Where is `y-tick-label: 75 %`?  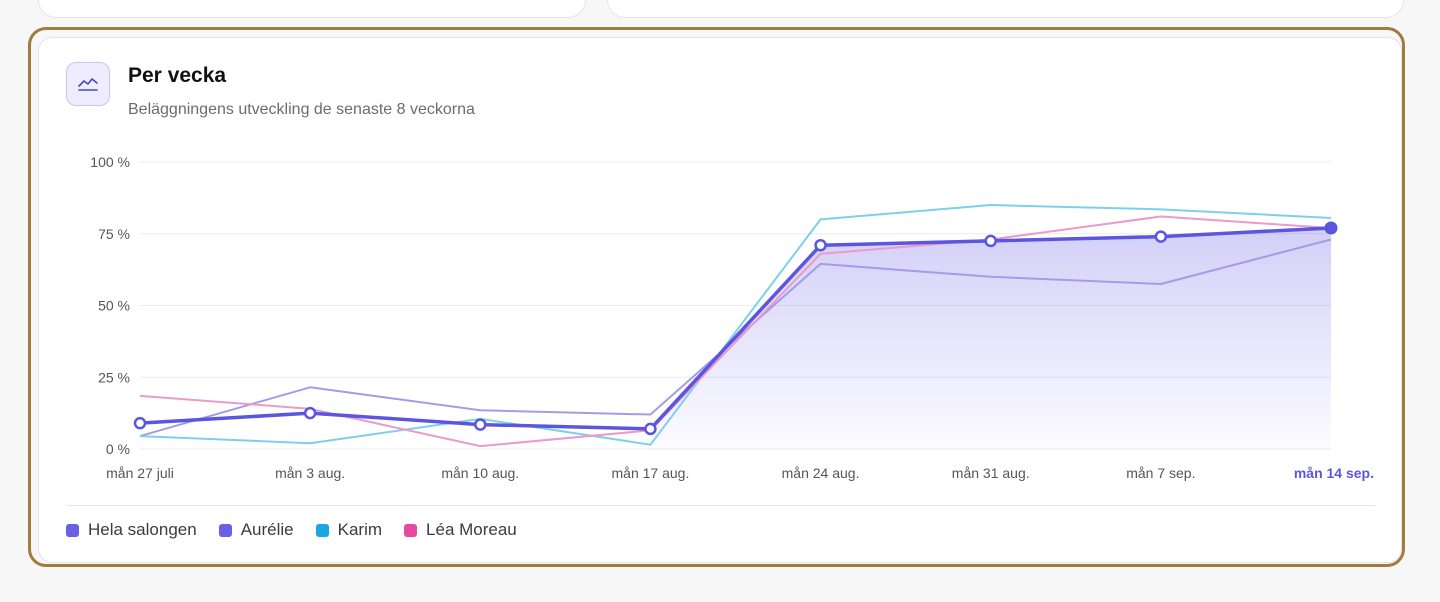 y-tick-label: 75 % is located at coordinates (114, 234).